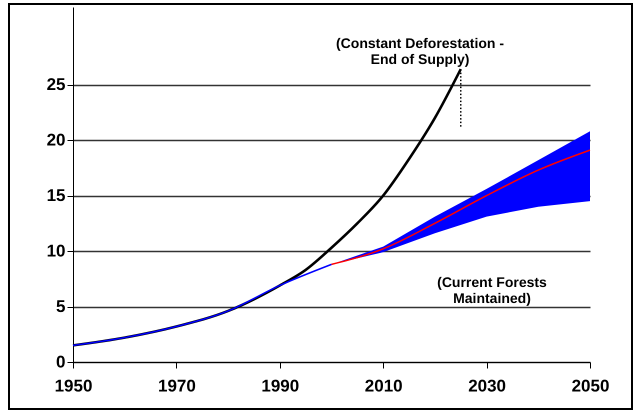 This screenshot has height=410, width=641. Describe the element at coordinates (177, 386) in the screenshot. I see `x-tick-label: 1970` at that location.